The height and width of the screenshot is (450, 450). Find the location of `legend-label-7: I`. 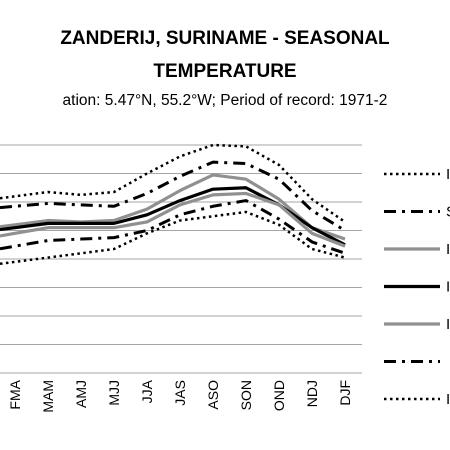

legend-label-7: I is located at coordinates (448, 399).